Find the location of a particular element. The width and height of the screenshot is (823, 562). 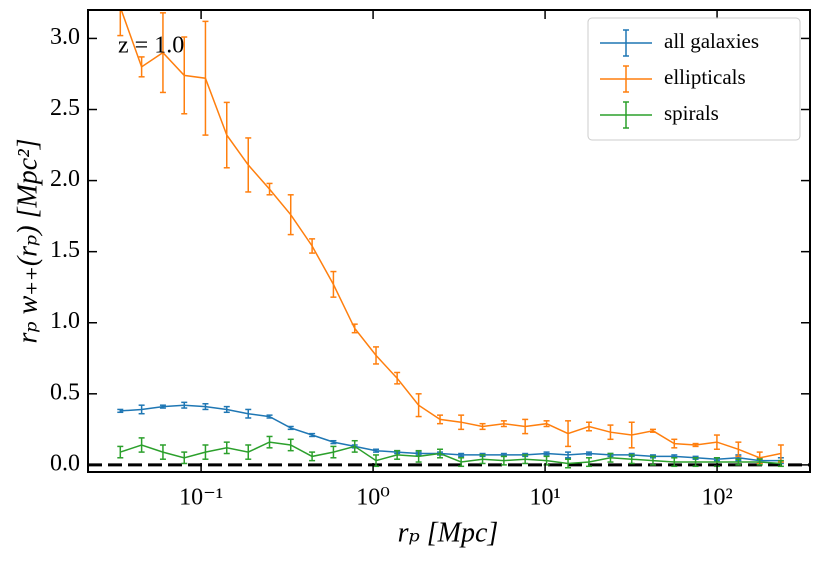

x-axis-label: rₚ [Mpc] is located at coordinates (448, 532).